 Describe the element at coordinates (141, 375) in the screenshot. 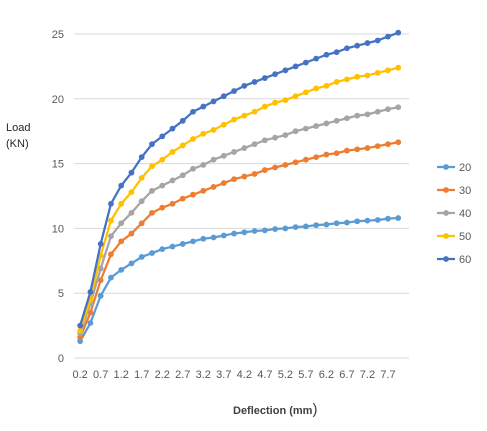

I see `x-tick-label: 1.7` at that location.